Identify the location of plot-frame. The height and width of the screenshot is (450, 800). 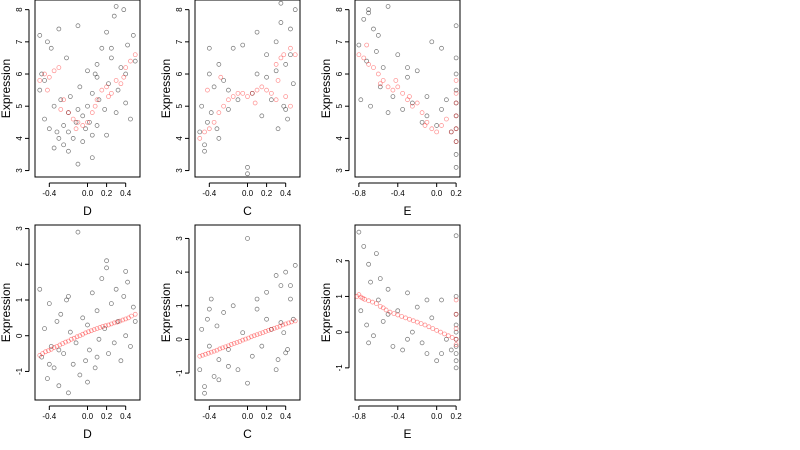
(247, 312).